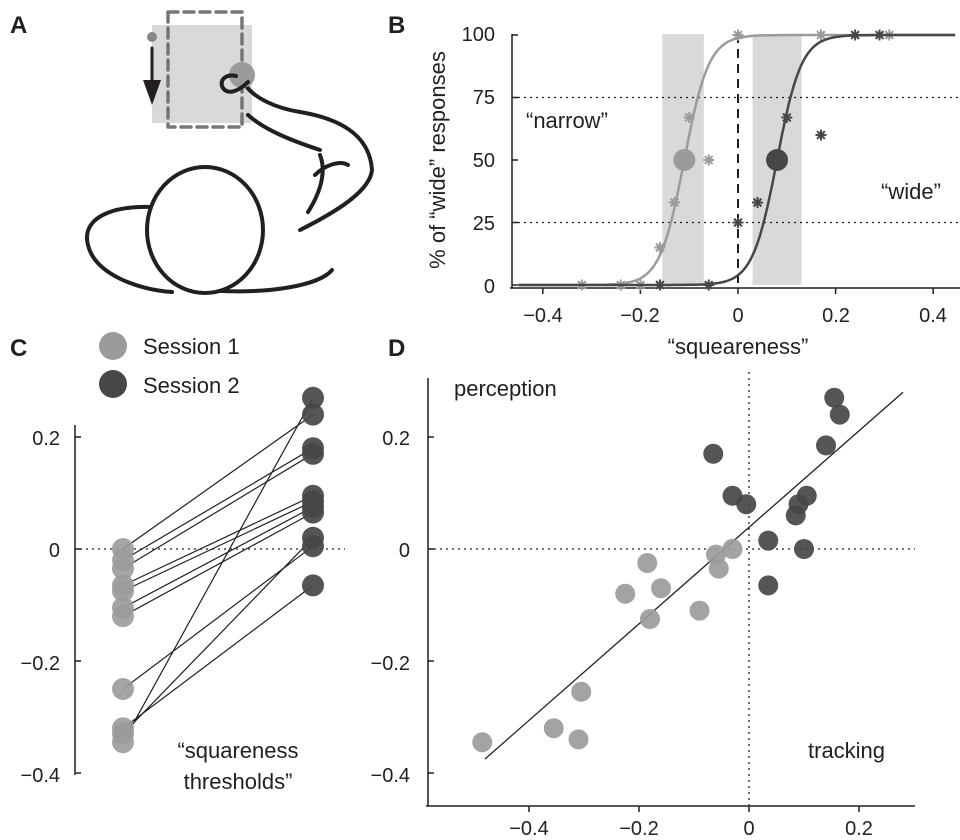 The image size is (960, 840). What do you see at coordinates (238, 781) in the screenshot?
I see `panel-c-annotation-line2: thresholds”` at bounding box center [238, 781].